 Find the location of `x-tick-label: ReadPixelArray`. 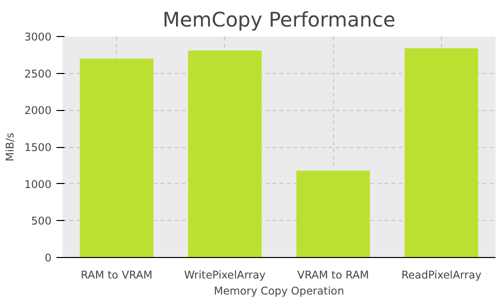

x-tick-label: ReadPixelArray is located at coordinates (441, 275).